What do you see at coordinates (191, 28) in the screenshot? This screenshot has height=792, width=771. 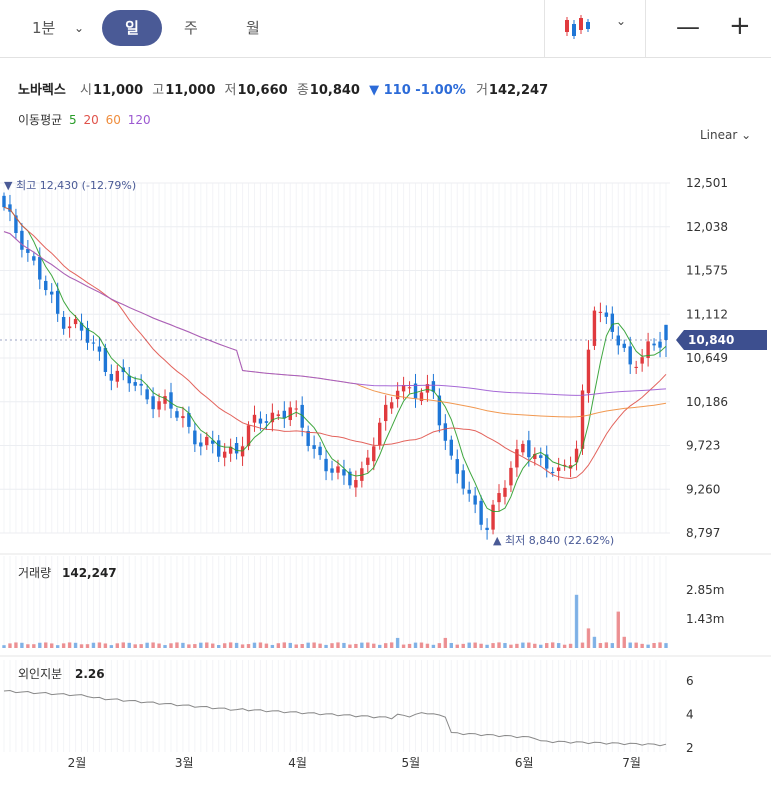 I see `timeframe-week: 주` at bounding box center [191, 28].